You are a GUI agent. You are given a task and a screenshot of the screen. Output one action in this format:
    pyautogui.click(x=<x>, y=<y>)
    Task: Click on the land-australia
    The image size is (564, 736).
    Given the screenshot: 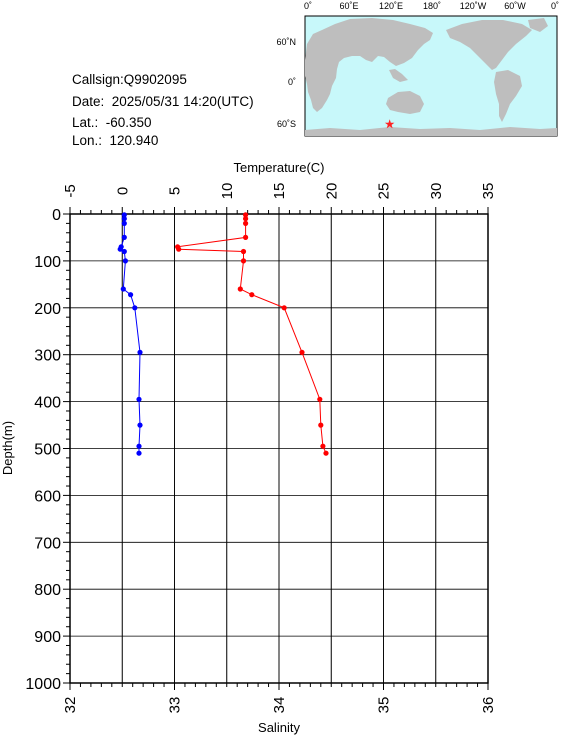 What is the action you would take?
    pyautogui.click(x=405, y=102)
    